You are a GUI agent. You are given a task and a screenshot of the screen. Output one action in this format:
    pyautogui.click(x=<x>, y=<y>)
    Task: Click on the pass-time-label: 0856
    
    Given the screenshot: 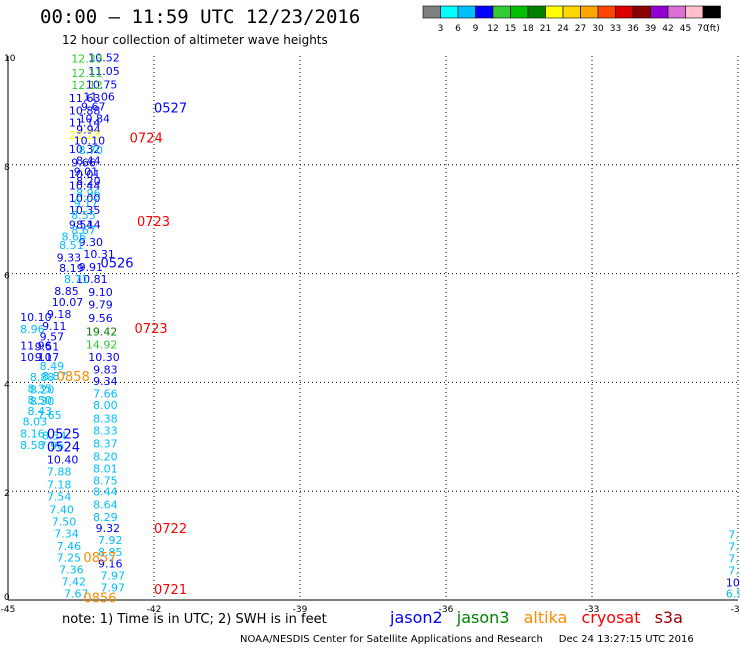 What is the action you would take?
    pyautogui.click(x=99, y=598)
    